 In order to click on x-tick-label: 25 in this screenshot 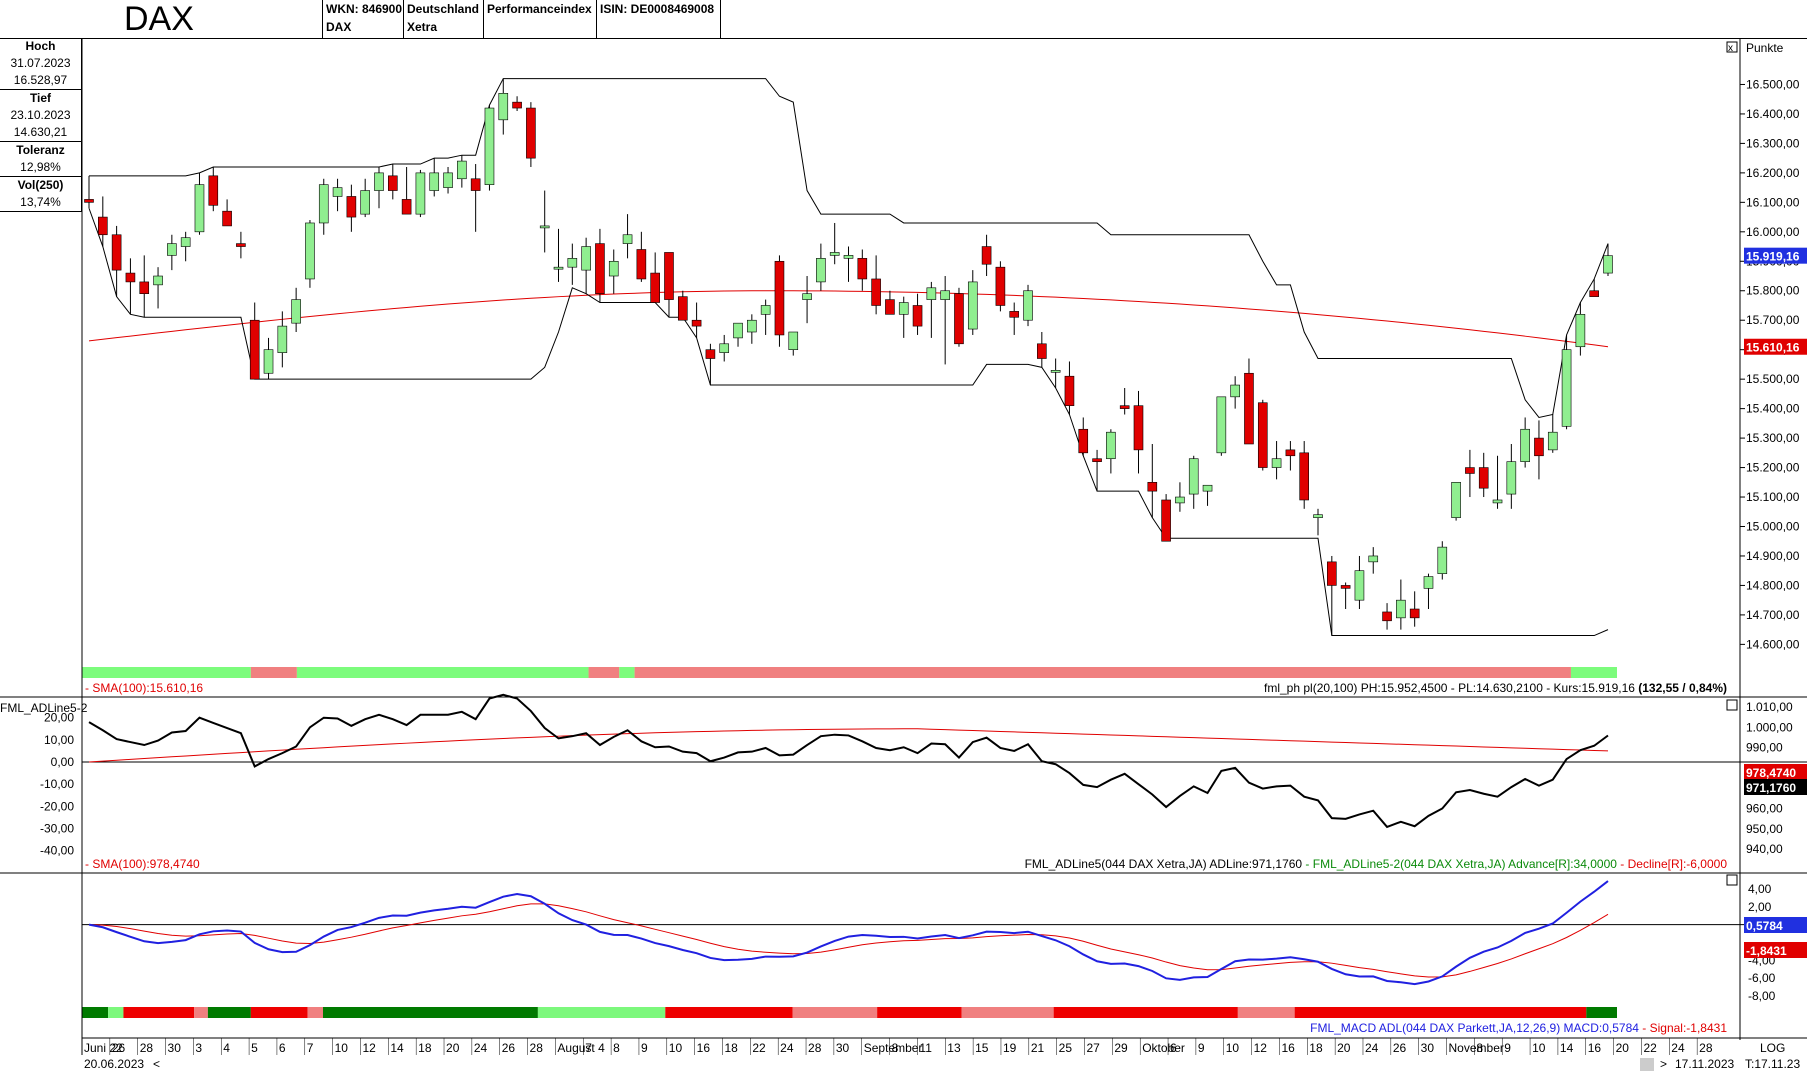, I will do `click(1066, 1048)`.